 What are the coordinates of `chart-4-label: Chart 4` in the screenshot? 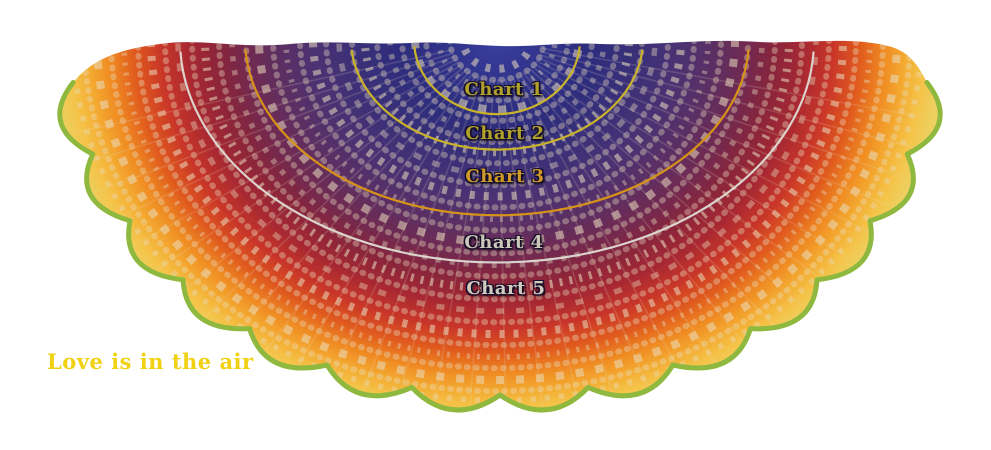 It's located at (504, 242).